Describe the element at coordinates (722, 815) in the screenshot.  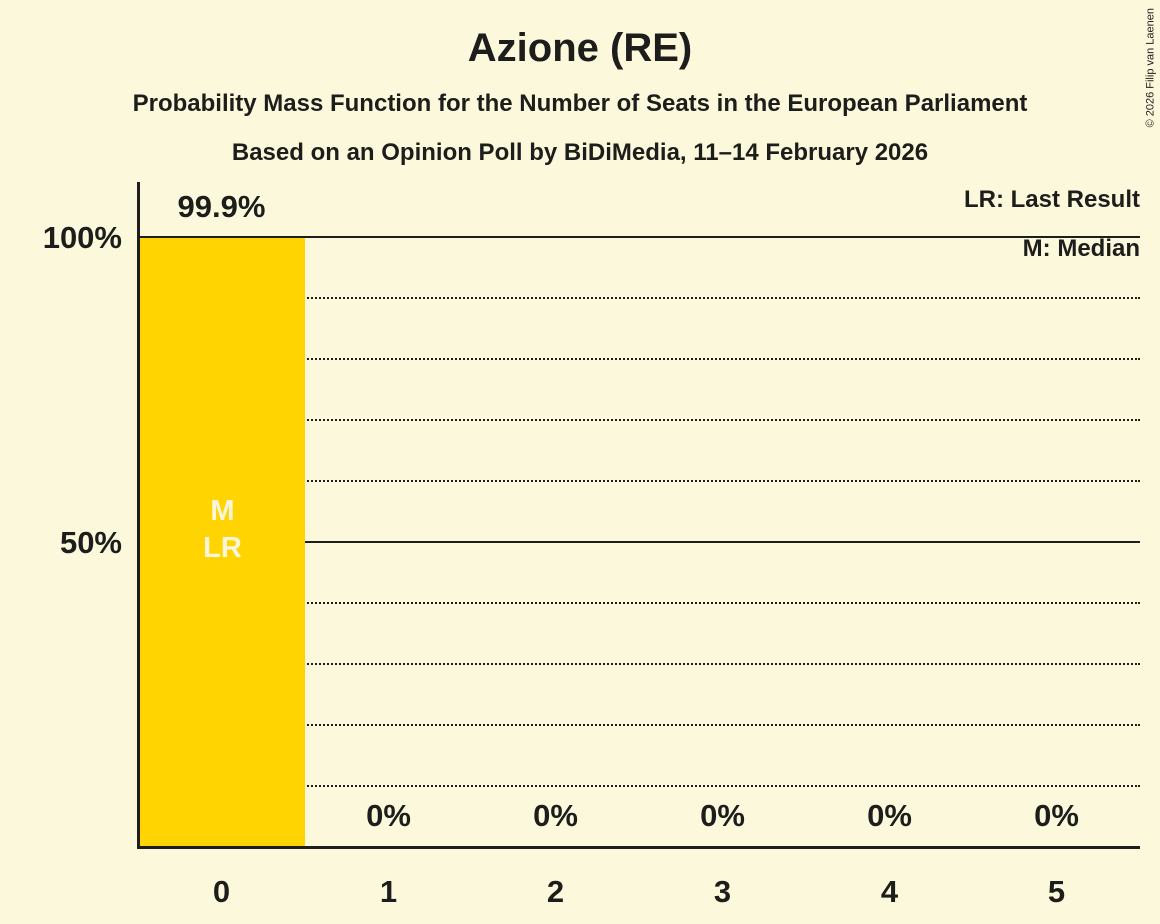
I see `bar-value-label-3: 0%` at that location.